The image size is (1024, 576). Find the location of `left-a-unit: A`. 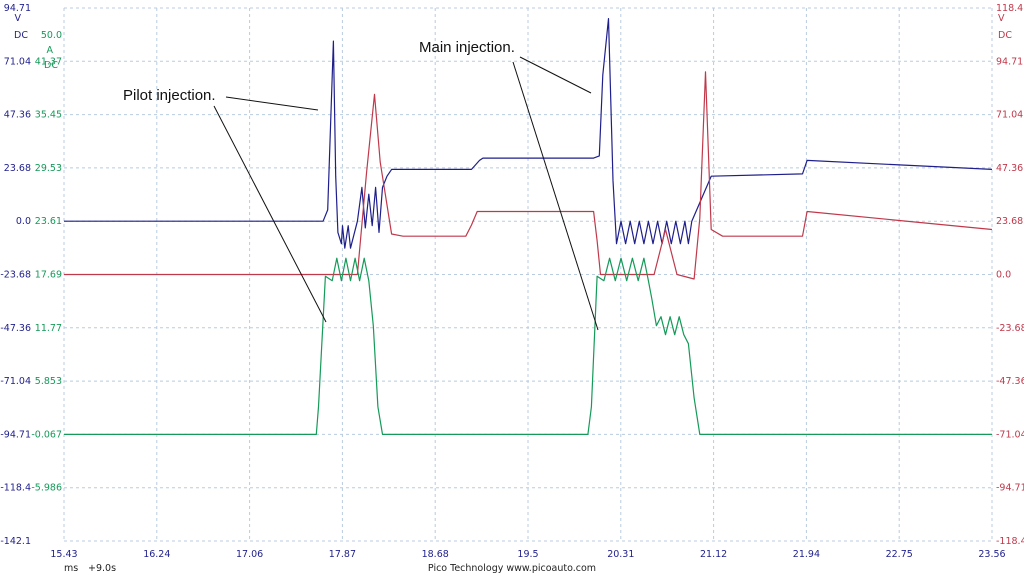

left-a-unit: A is located at coordinates (50, 50).